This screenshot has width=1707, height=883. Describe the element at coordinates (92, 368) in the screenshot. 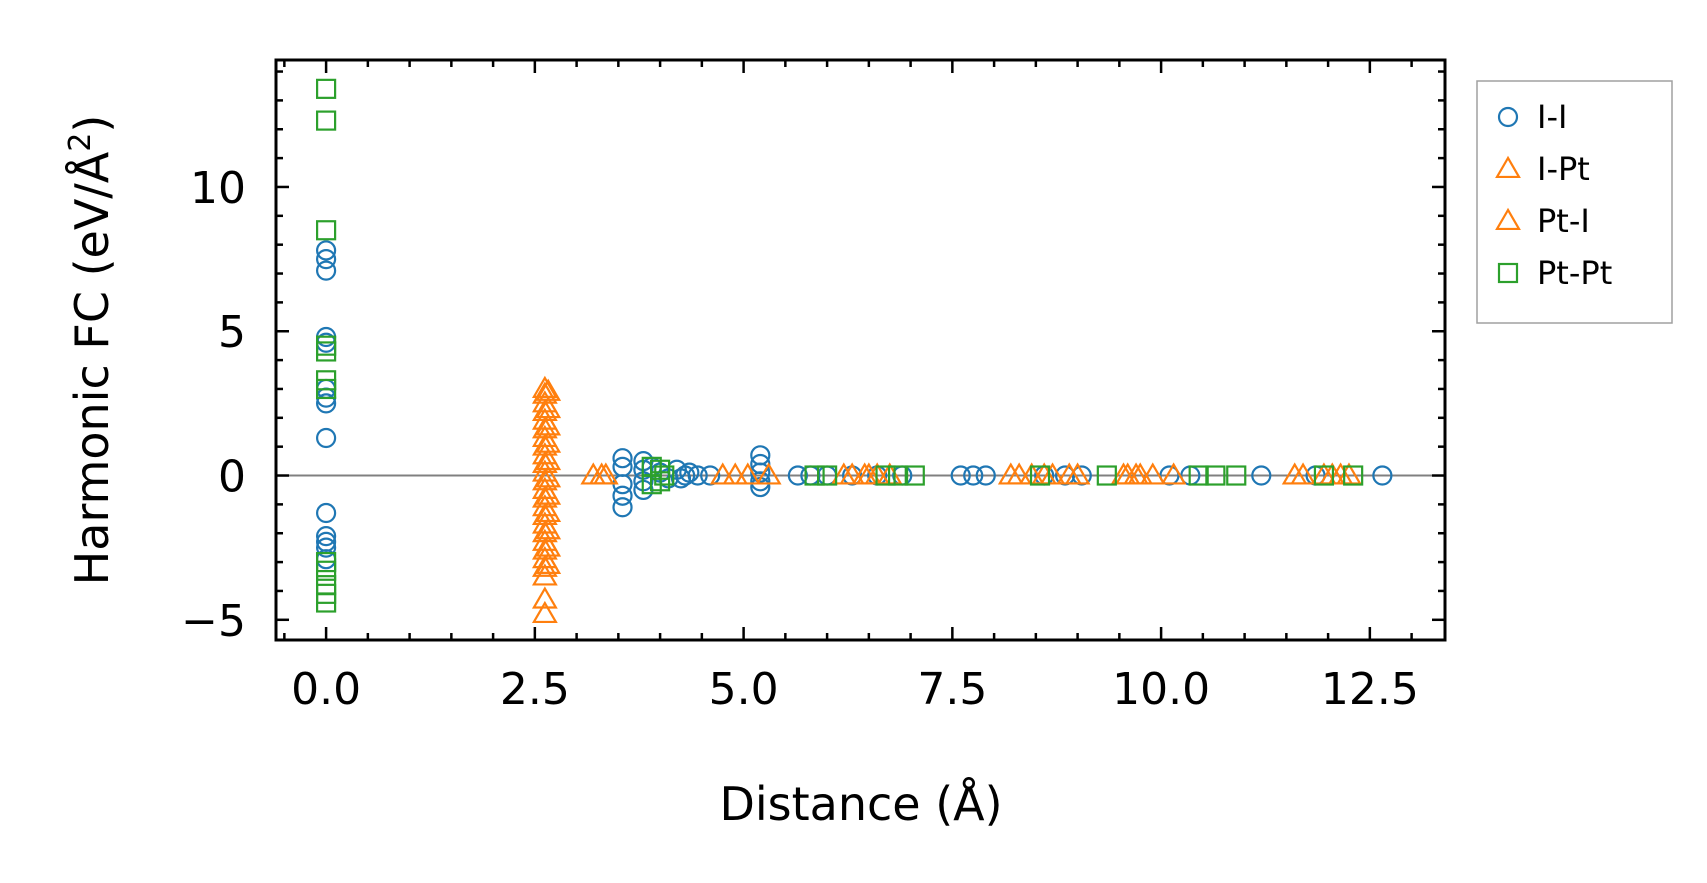

I see `y-axis-label-main: Harmonic FC (eV/Å` at that location.